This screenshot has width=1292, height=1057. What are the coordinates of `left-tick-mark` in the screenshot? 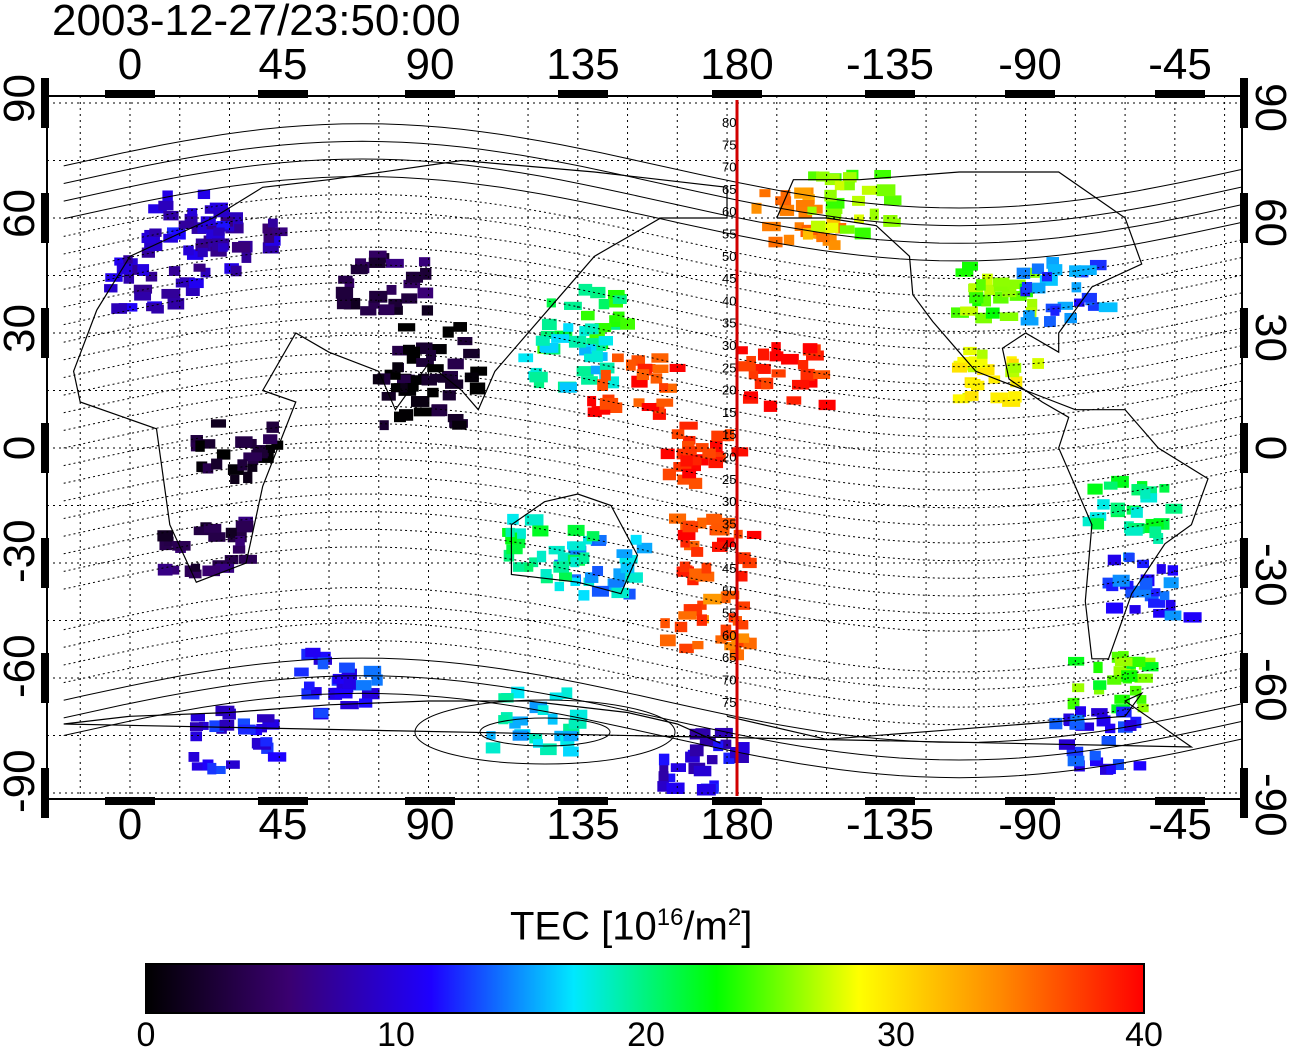 It's located at (45, 103).